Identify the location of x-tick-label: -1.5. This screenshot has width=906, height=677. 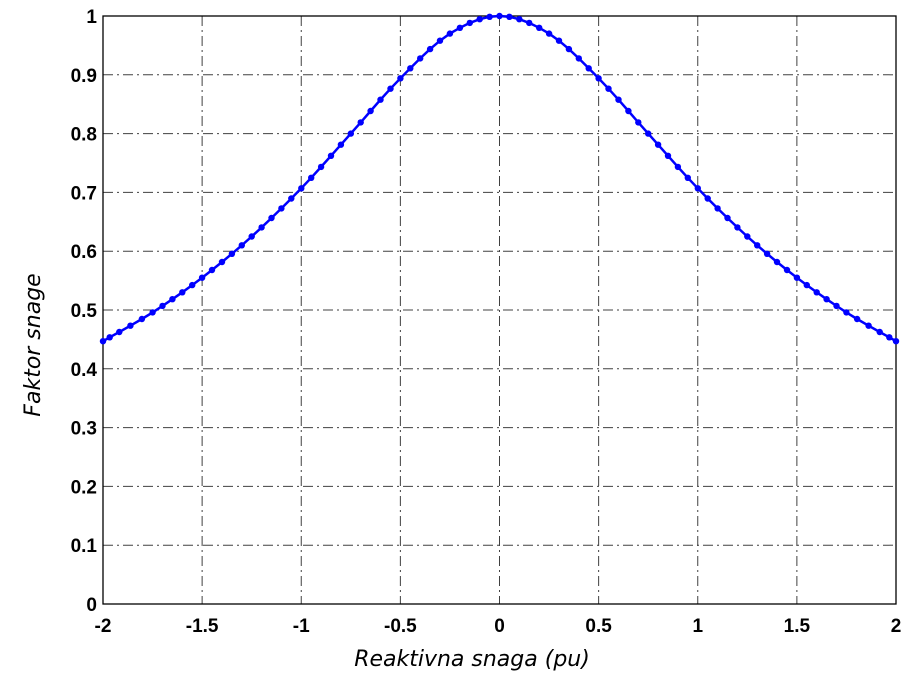
(202, 626).